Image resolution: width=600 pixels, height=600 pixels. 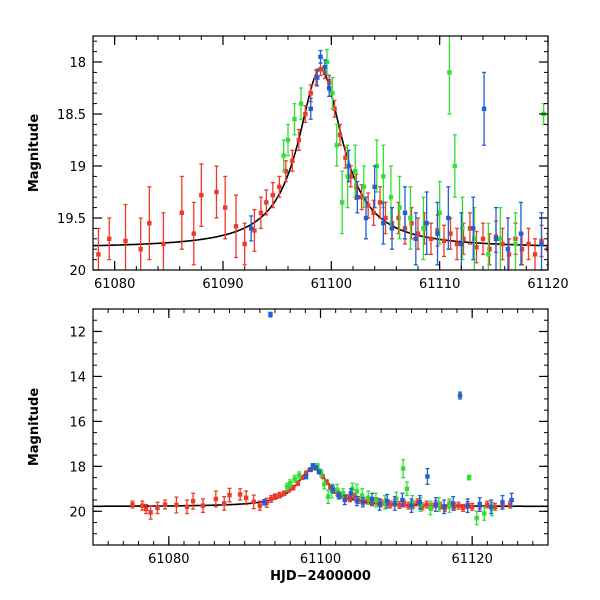 What do you see at coordinates (320, 576) in the screenshot?
I see `x-axis-title: HJD−2400000` at bounding box center [320, 576].